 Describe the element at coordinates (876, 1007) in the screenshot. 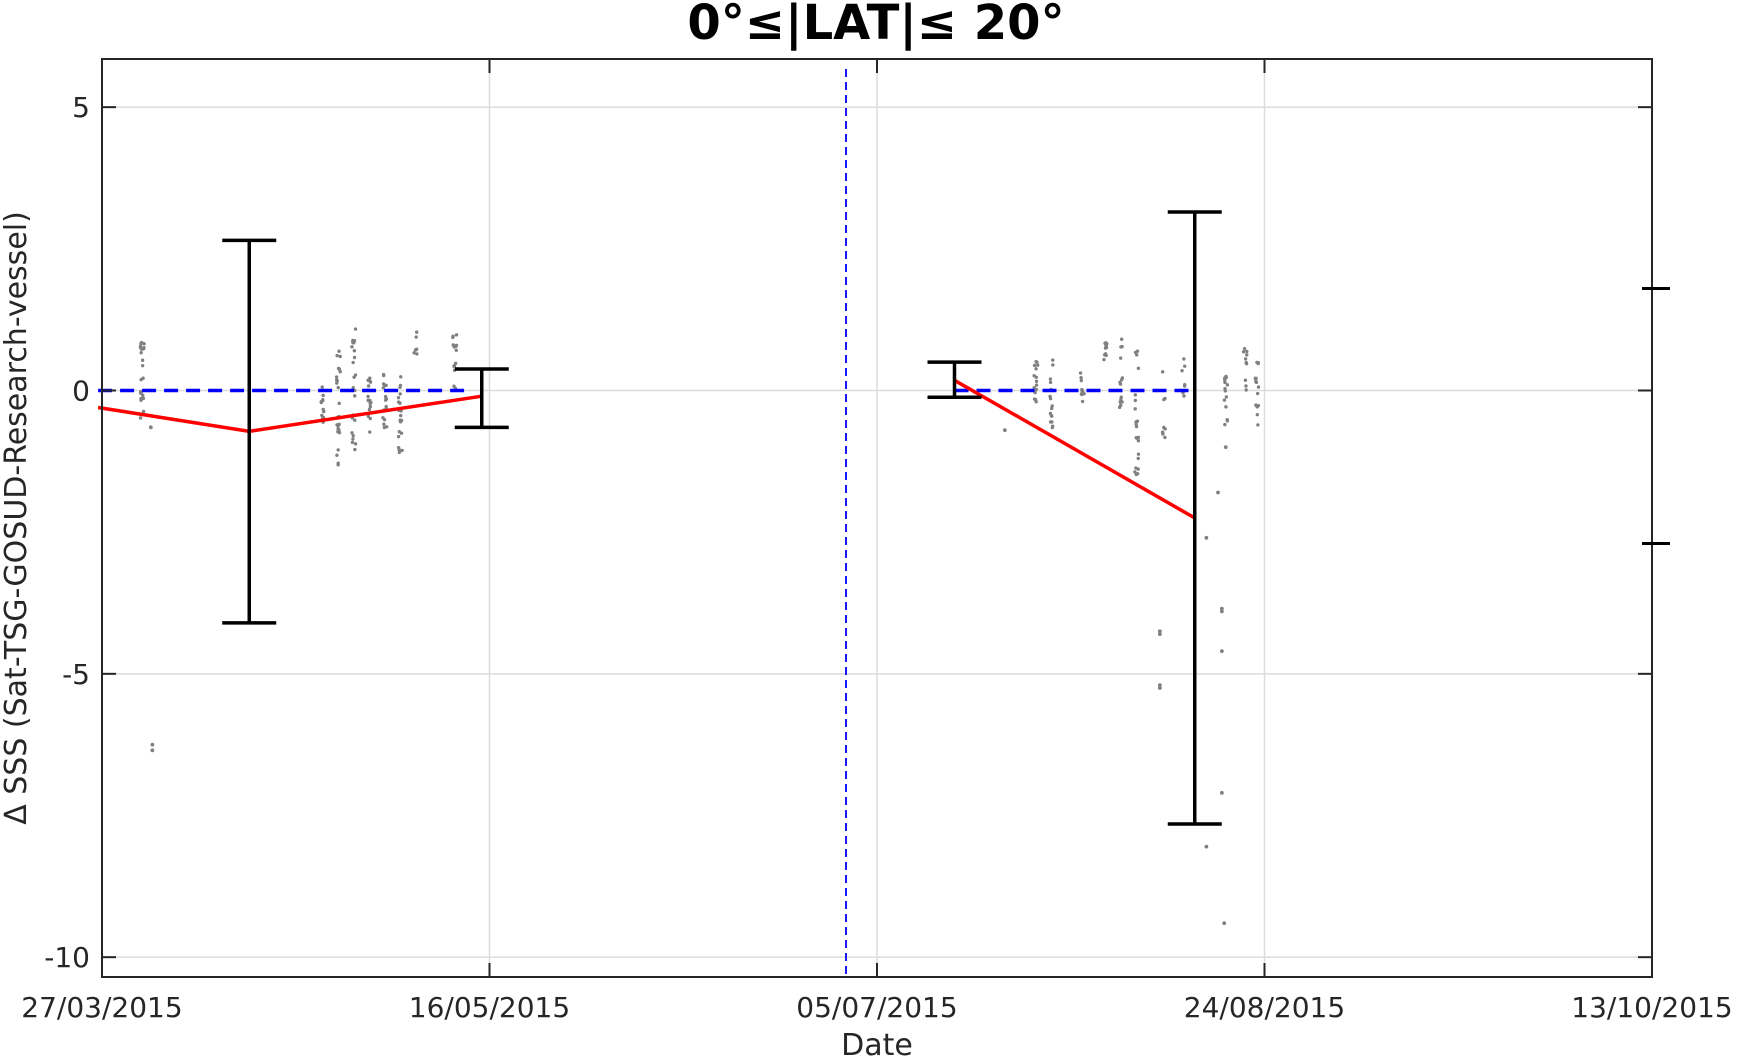

I see `x-tick-label: 05/07/2015` at that location.